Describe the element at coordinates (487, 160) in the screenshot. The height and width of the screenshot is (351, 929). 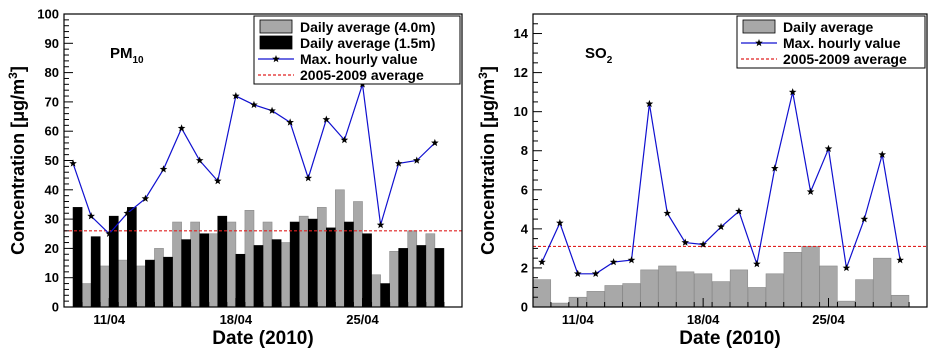
I see `y-axis-label: Concentration [μg/m3]` at that location.